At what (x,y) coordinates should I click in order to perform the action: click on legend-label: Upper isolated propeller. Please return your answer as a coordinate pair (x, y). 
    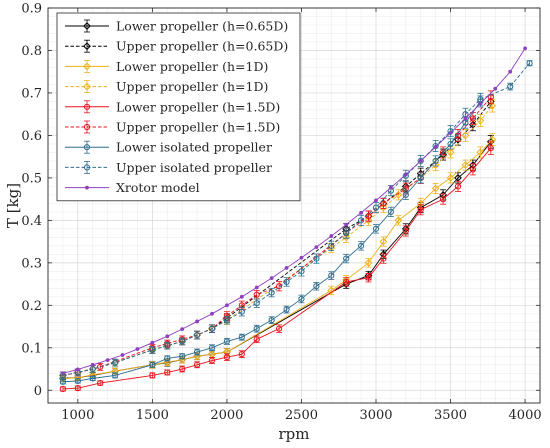
    Looking at the image, I should click on (194, 167).